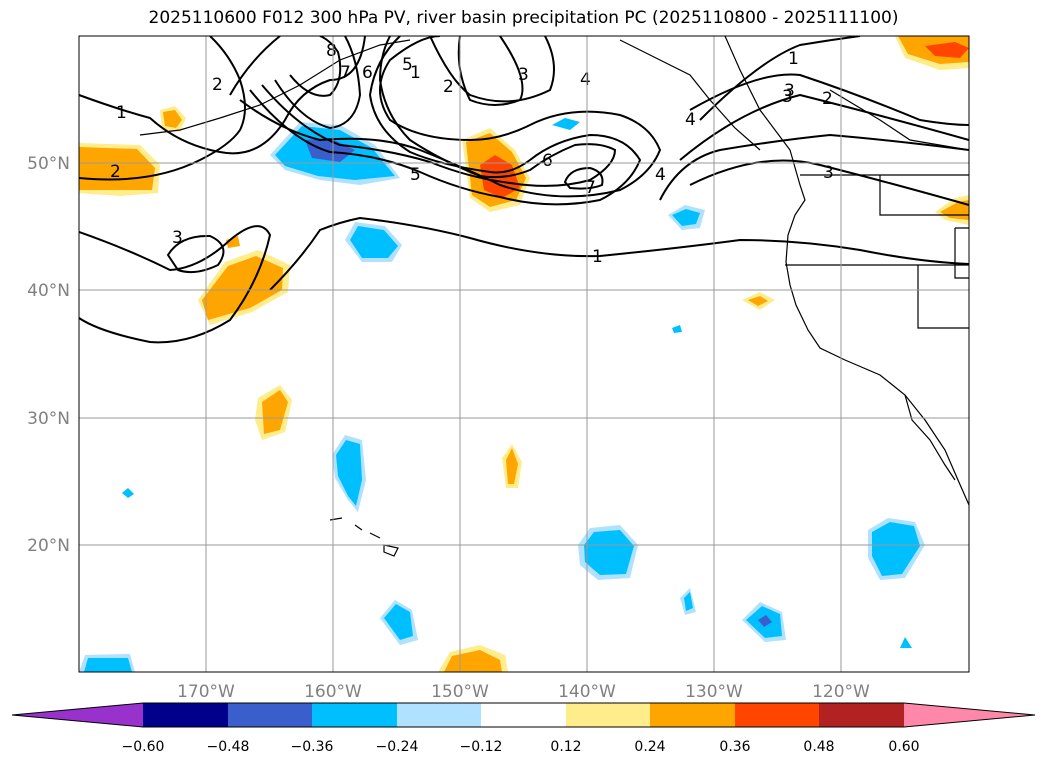 This screenshot has width=1047, height=765. I want to click on coastline-southeast-alaska, so click(690, 95).